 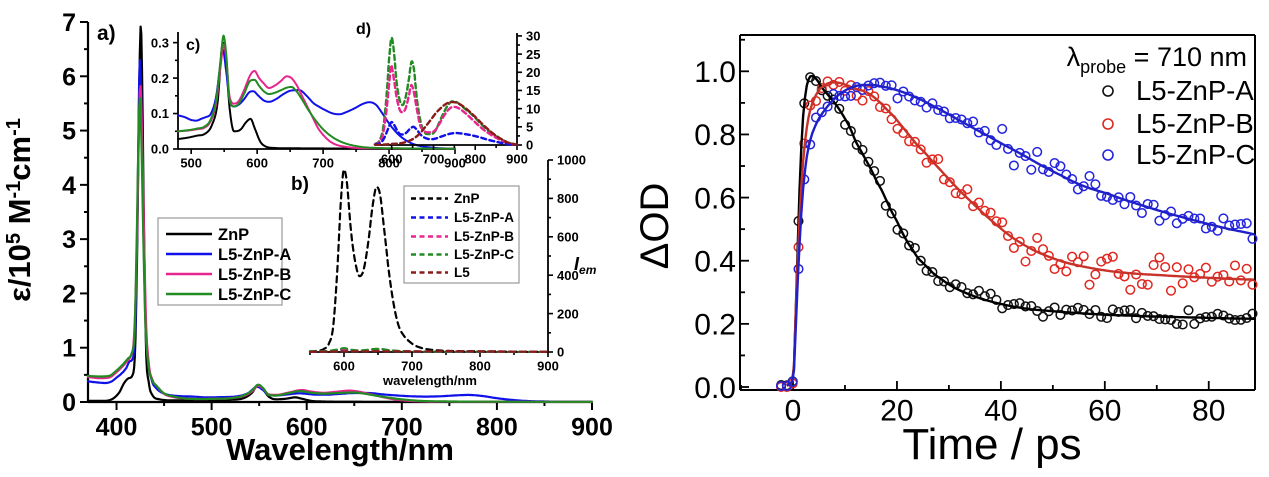 What do you see at coordinates (19, 210) in the screenshot?
I see `y-axis-label-epsilon: ε/105 M-1cm-1` at bounding box center [19, 210].